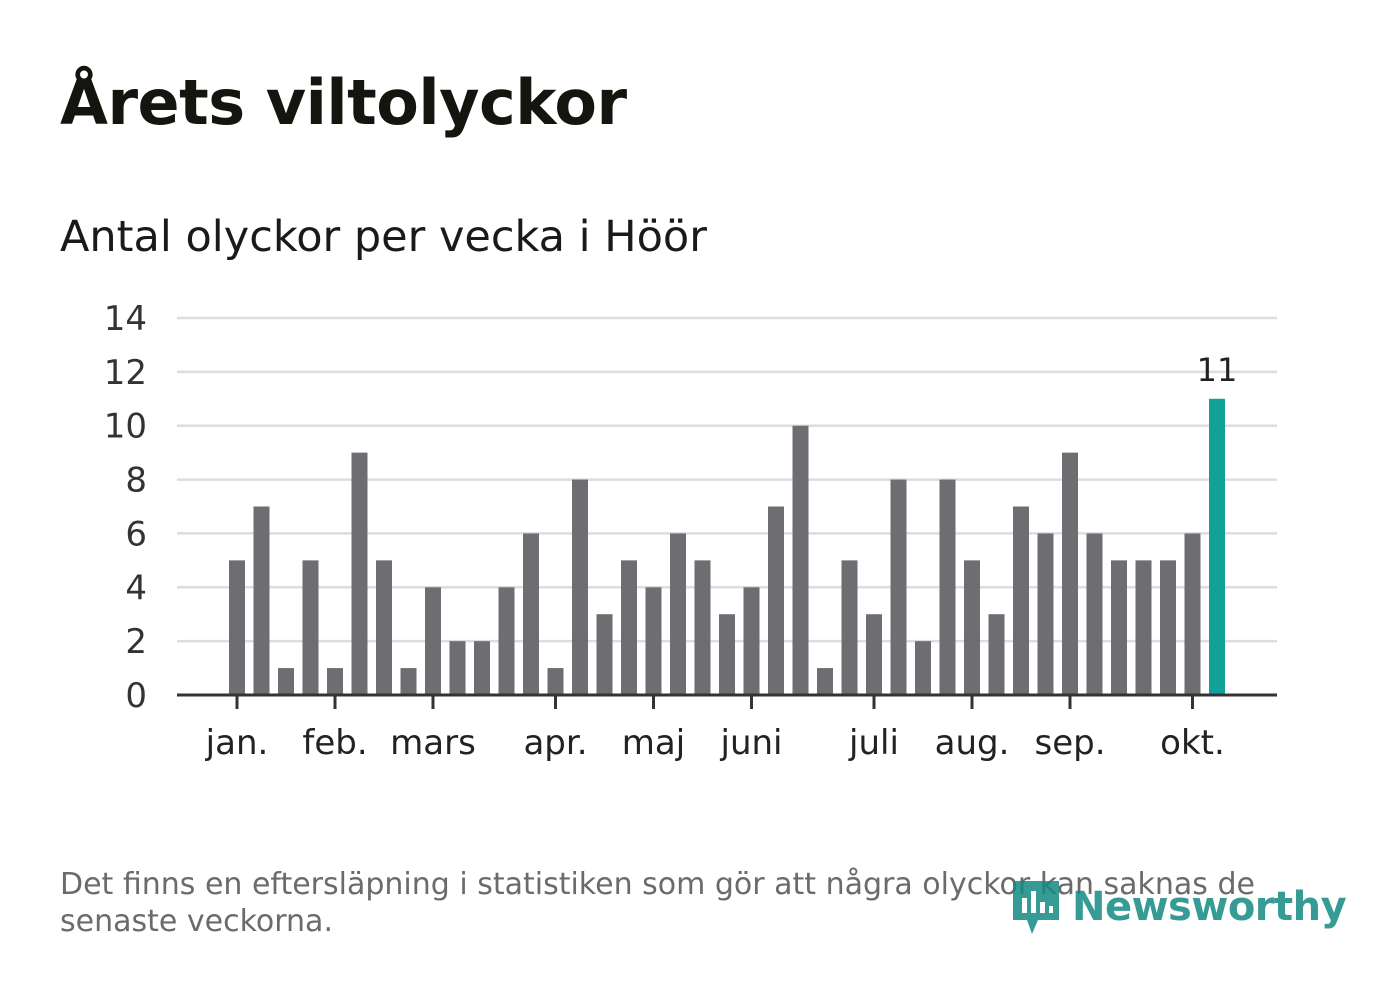 The image size is (1382, 999). Describe the element at coordinates (751, 743) in the screenshot. I see `x-tick-label: juni` at that location.